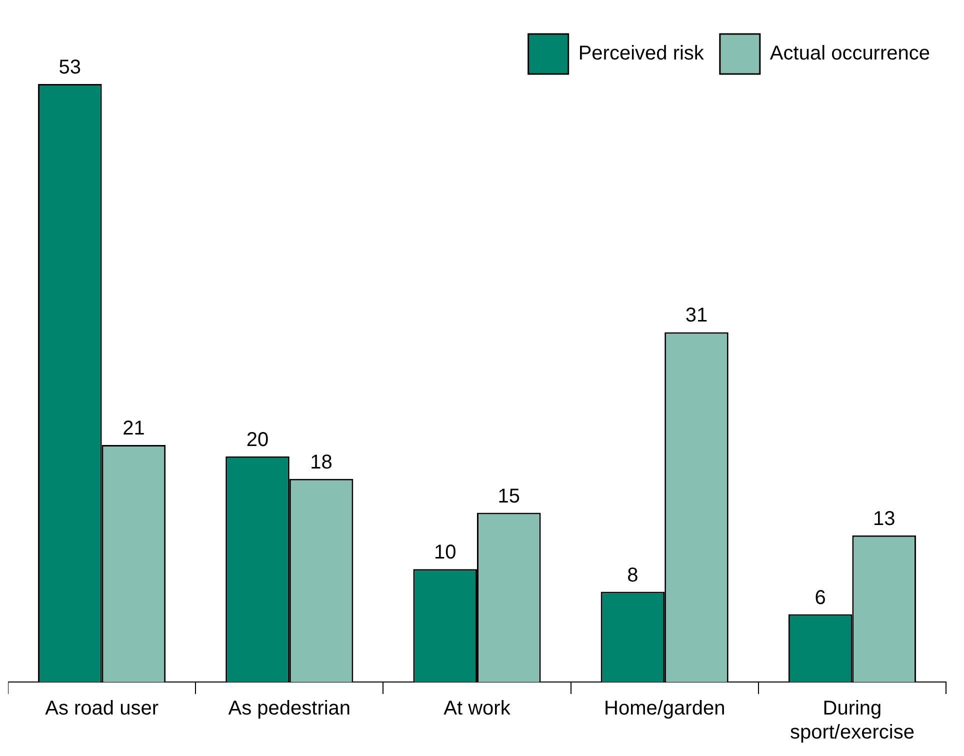 The width and height of the screenshot is (964, 756). What do you see at coordinates (884, 519) in the screenshot?
I see `data-label: 13` at bounding box center [884, 519].